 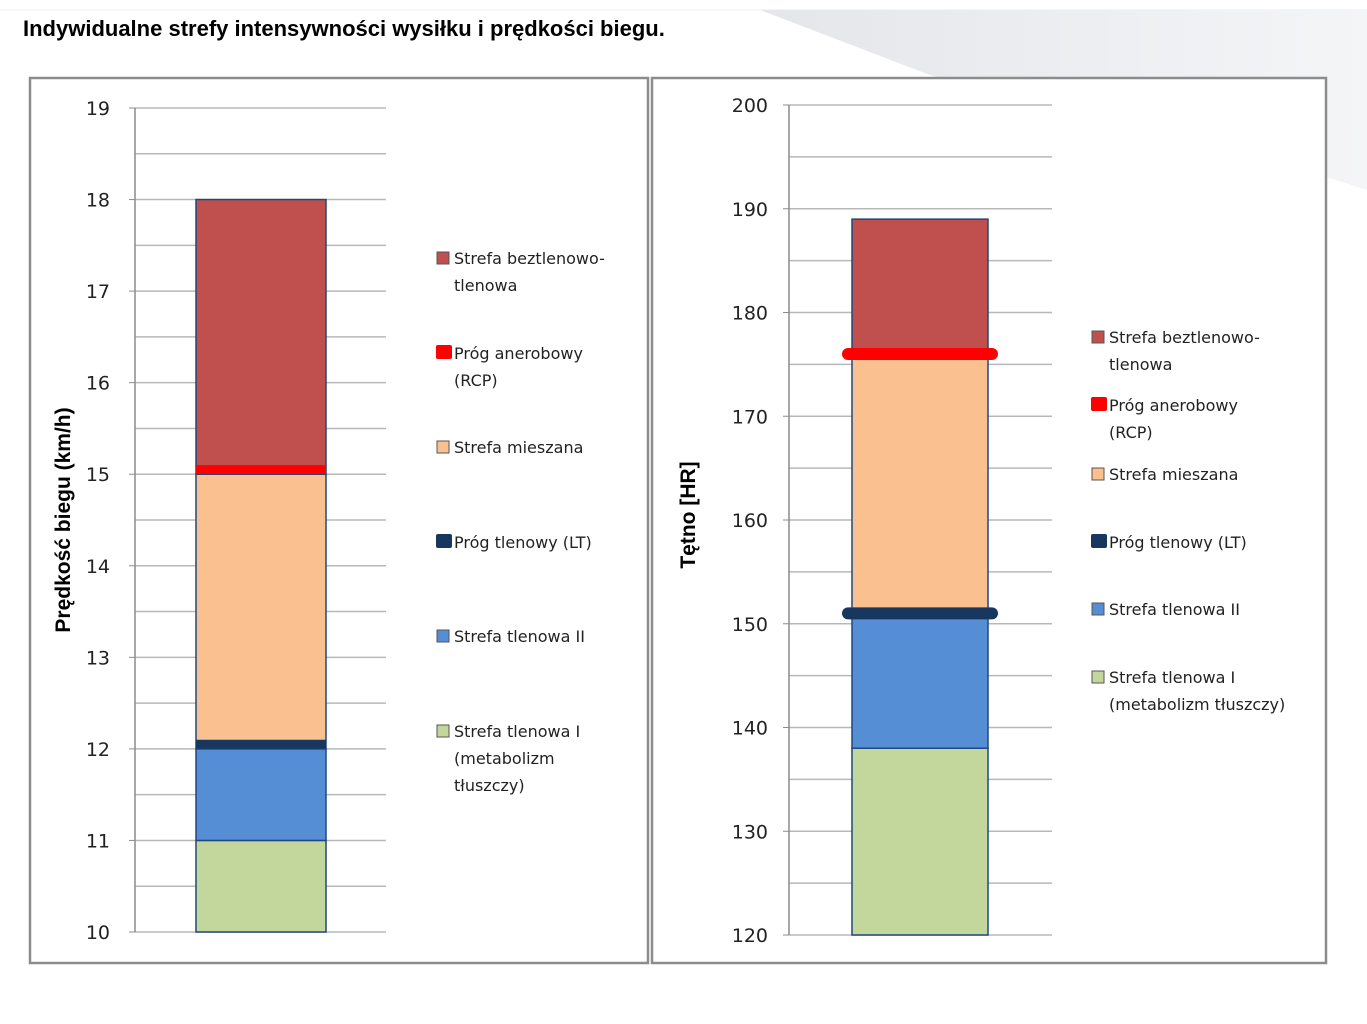 I want to click on y-tick-label: 11, so click(x=98, y=841).